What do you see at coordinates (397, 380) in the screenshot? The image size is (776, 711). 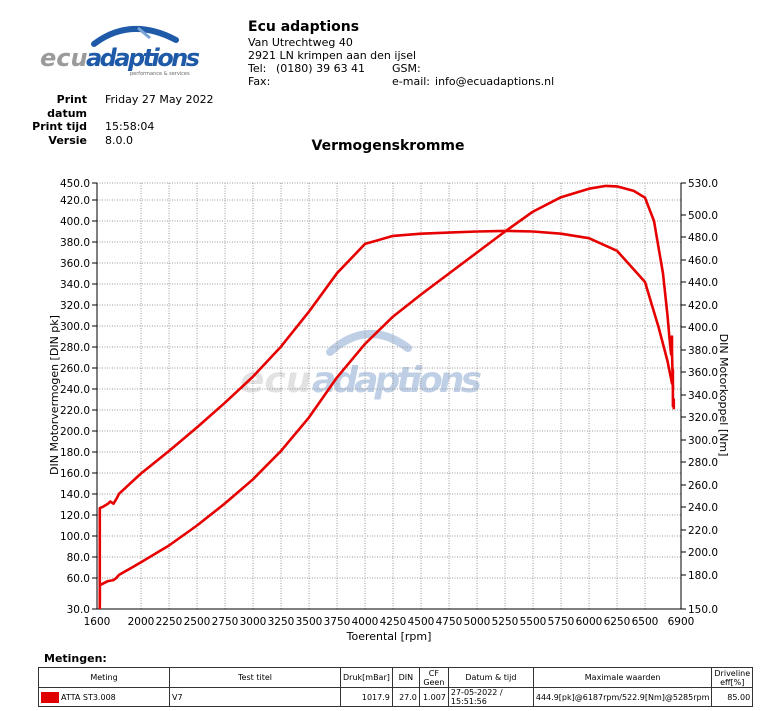 I see `svg-text: adaptions` at bounding box center [397, 380].